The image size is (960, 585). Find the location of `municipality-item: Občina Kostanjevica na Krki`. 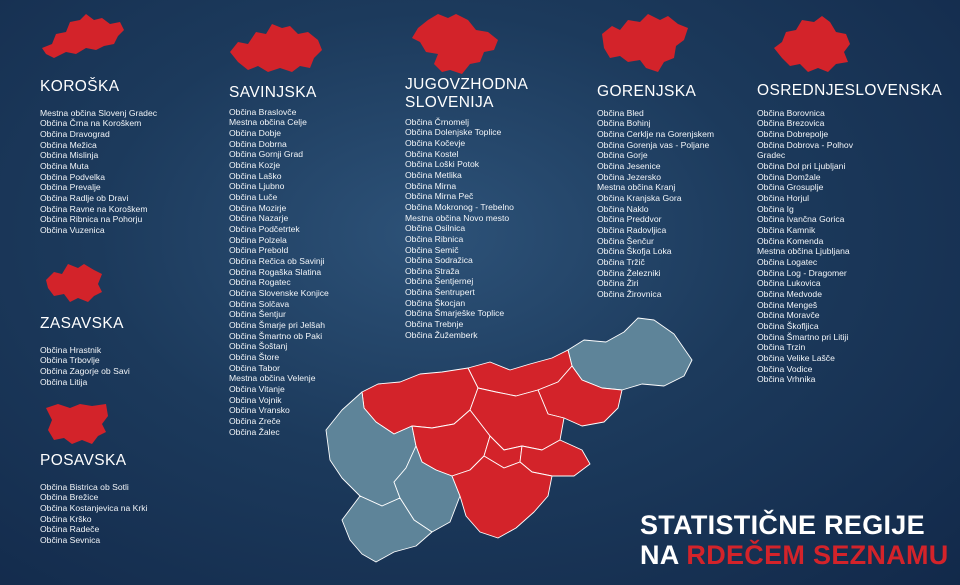

municipality-item: Občina Kostanjevica na Krki is located at coordinates (94, 508).